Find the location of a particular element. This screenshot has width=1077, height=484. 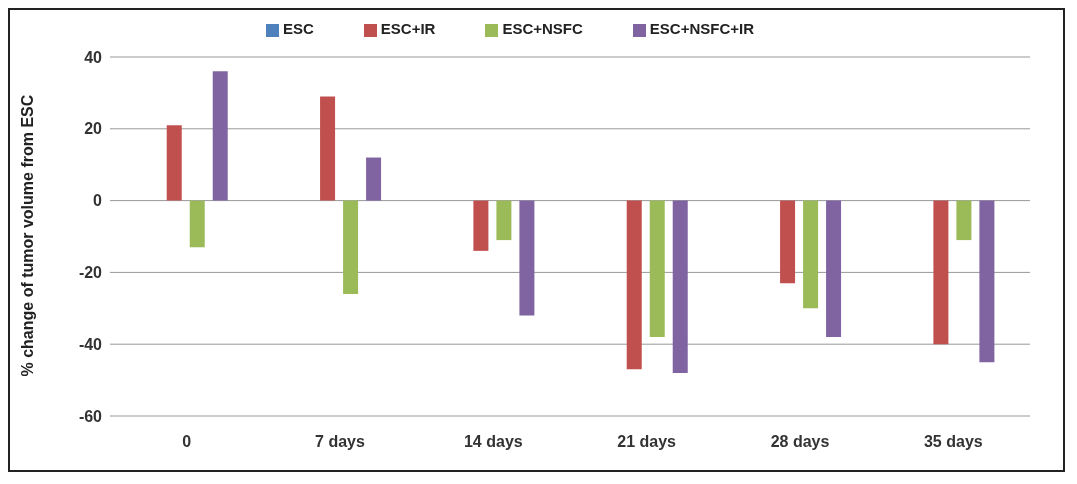

y-tick-label: -40 is located at coordinates (90, 344).